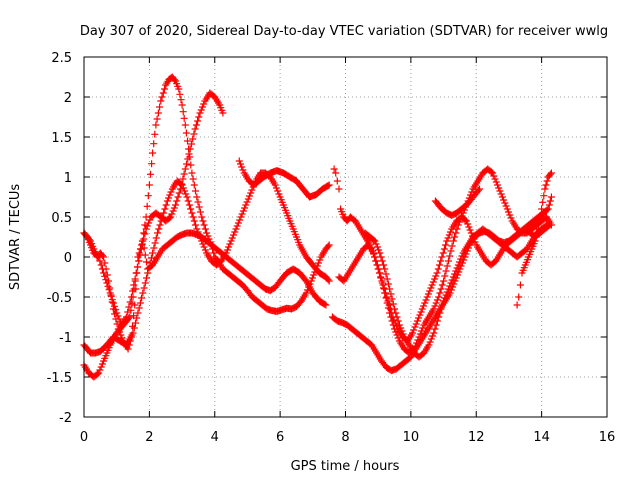 The image size is (640, 480). I want to click on x-tick-label: 14, so click(541, 437).